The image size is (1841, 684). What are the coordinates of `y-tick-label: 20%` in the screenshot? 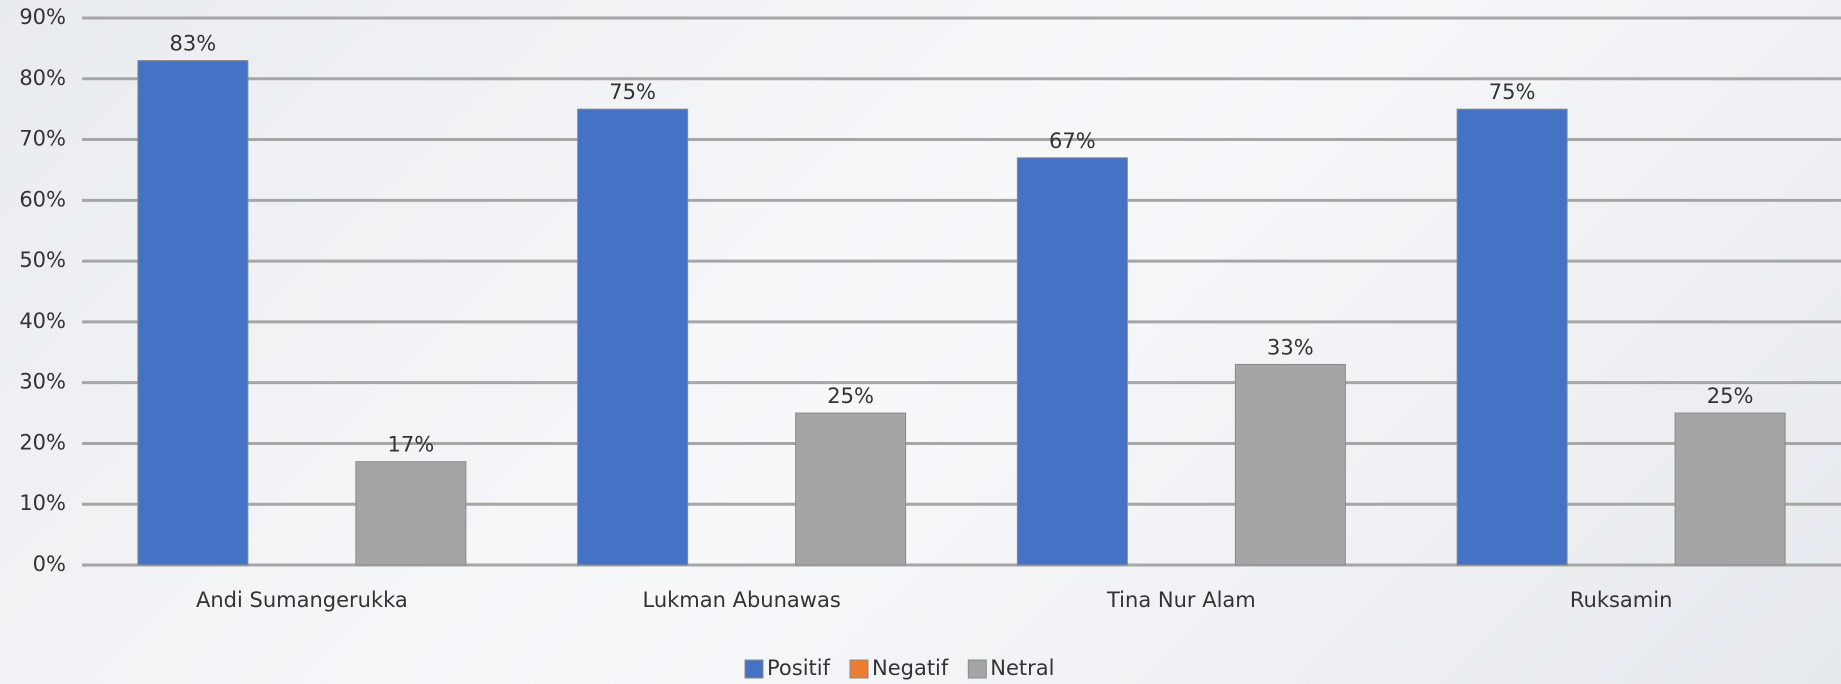 It's located at (42, 442).